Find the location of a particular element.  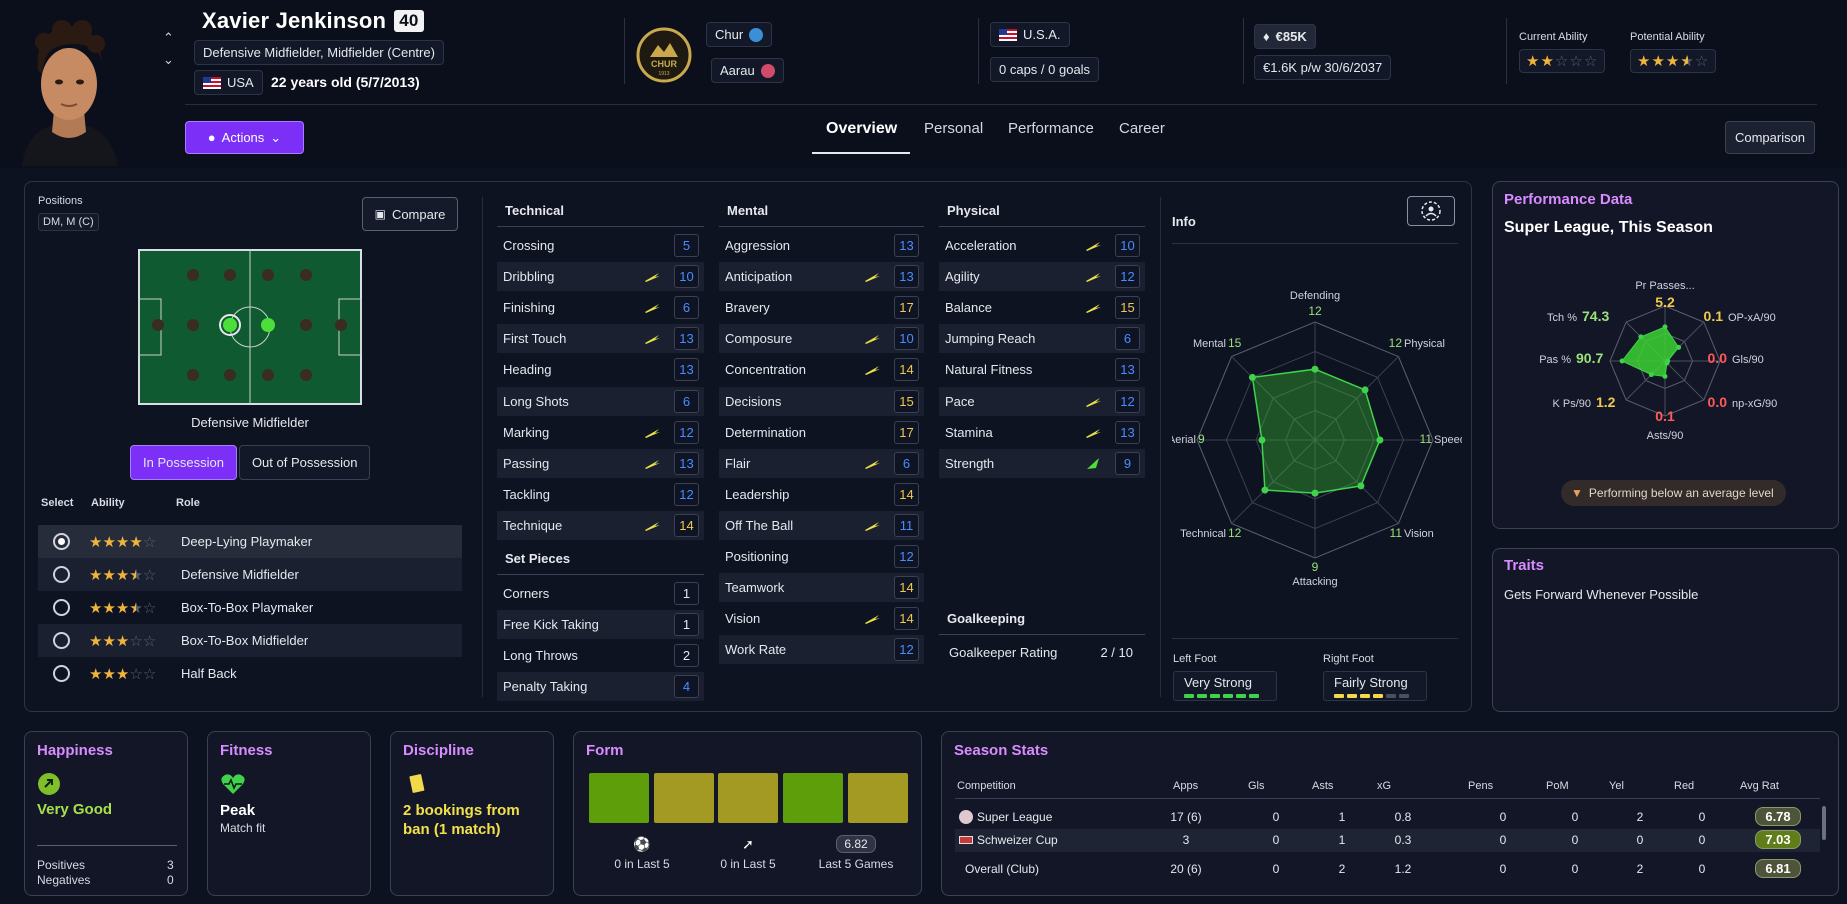

attribute-row: Positioning 12 is located at coordinates (821, 556).